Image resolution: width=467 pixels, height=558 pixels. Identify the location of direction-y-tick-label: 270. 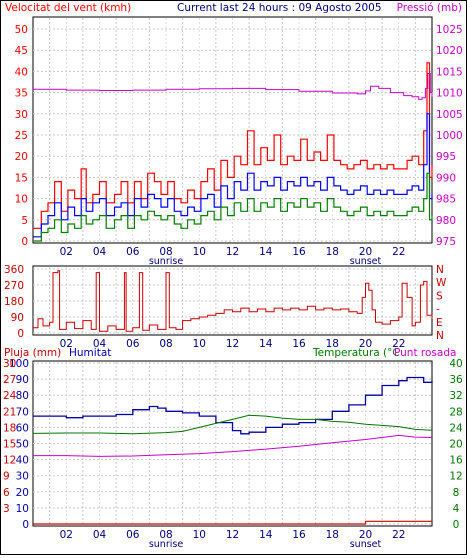
(14, 286).